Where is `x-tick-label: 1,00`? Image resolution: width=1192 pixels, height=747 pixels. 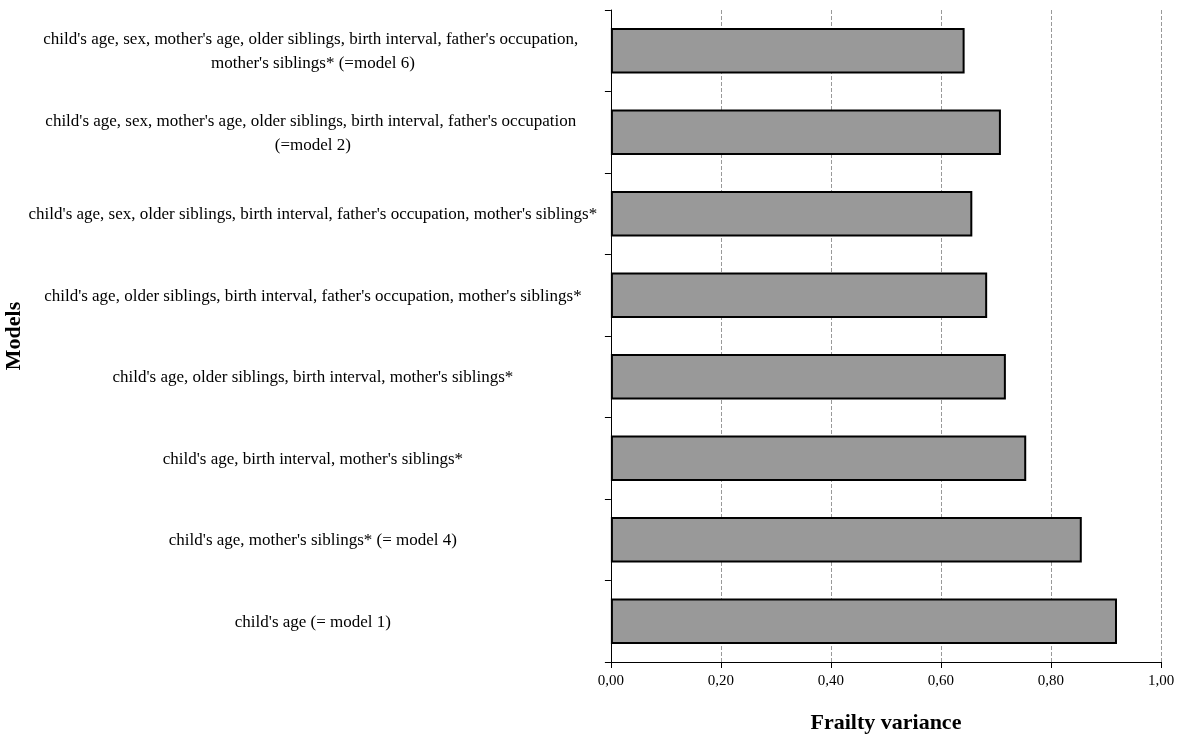
x-tick-label: 1,00 is located at coordinates (1161, 679).